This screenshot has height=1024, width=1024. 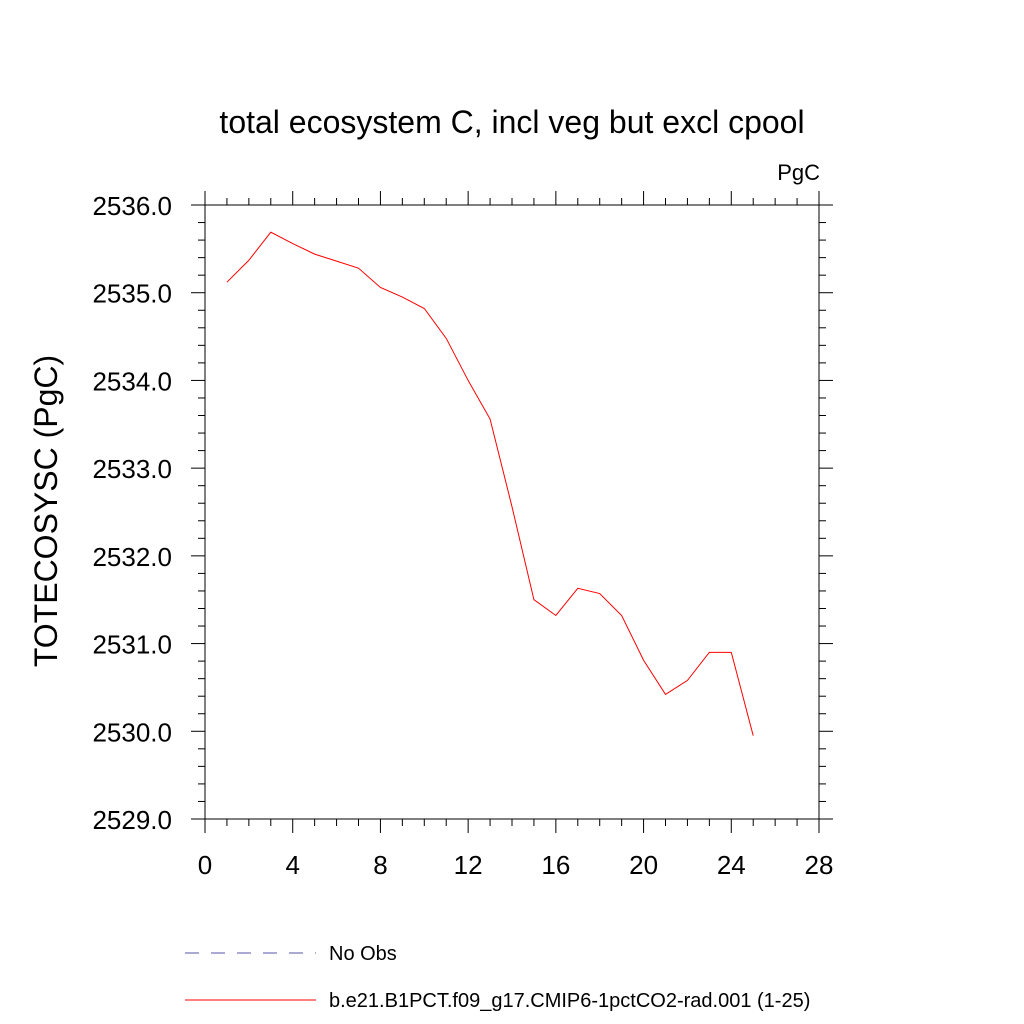 What do you see at coordinates (643, 865) in the screenshot?
I see `x-tick-label: 20` at bounding box center [643, 865].